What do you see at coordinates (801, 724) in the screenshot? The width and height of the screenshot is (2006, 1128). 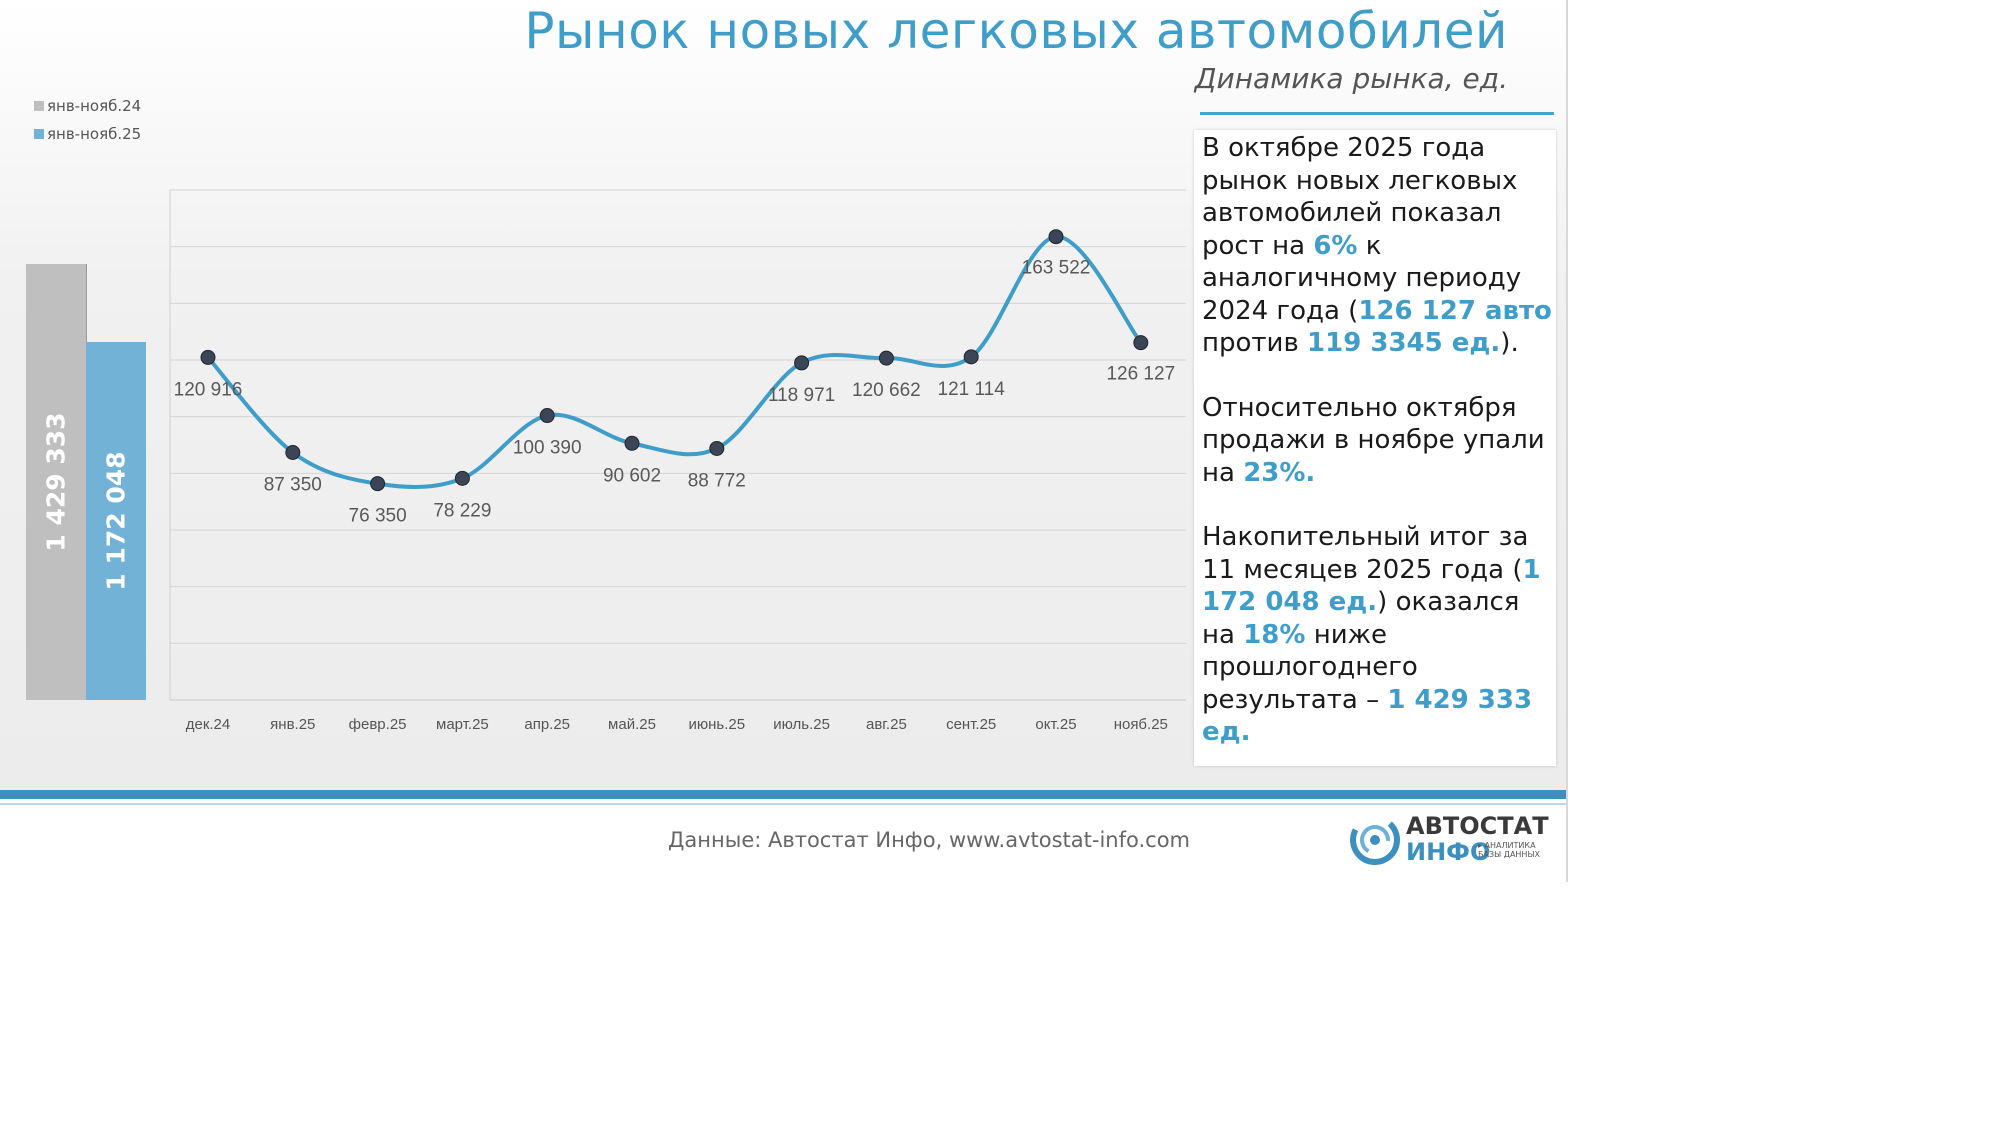 I see `x-tick-label: июль.25` at bounding box center [801, 724].